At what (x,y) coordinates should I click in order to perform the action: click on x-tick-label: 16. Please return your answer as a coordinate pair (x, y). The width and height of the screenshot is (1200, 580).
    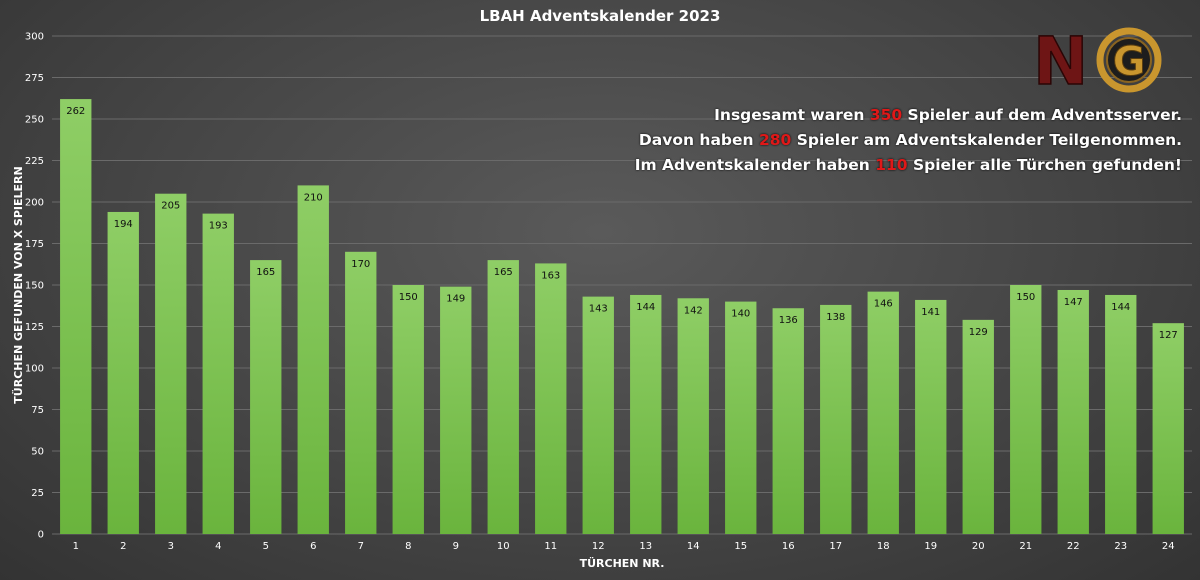
    Looking at the image, I should click on (788, 546).